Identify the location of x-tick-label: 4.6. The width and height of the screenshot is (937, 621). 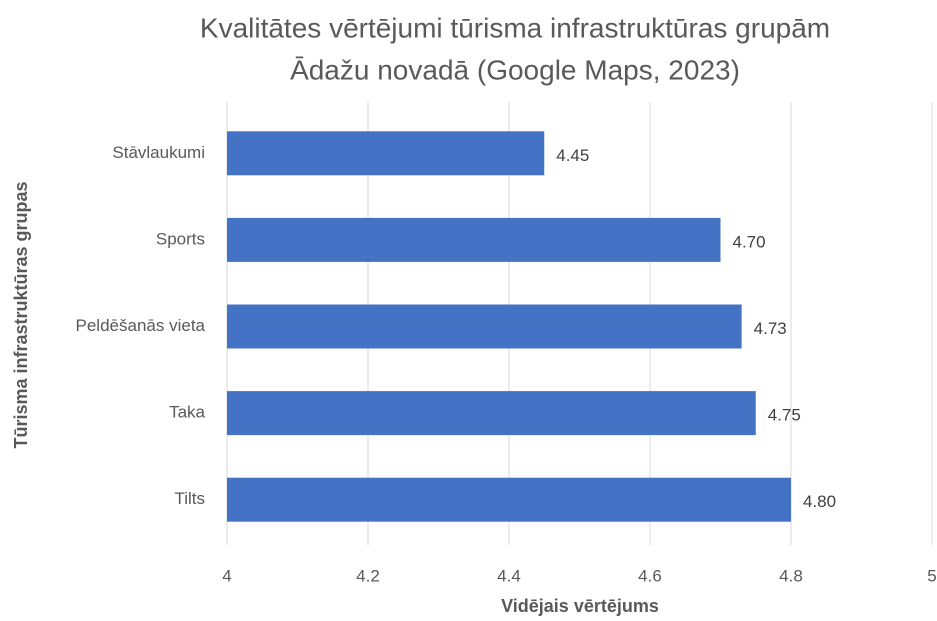
(650, 575).